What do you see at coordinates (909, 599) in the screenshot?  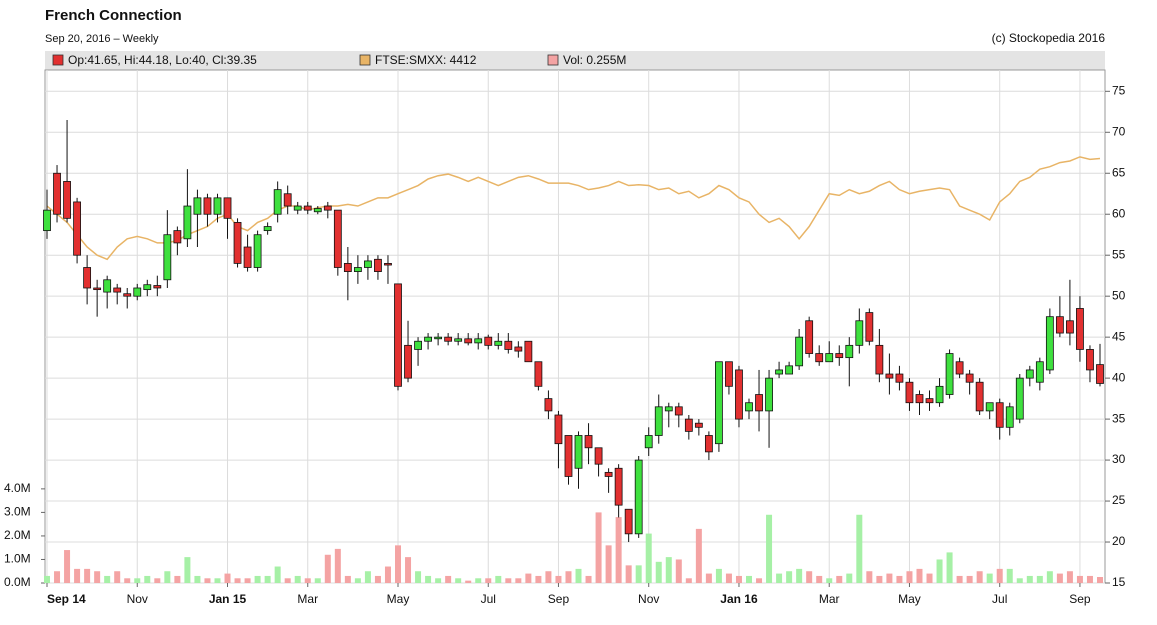 I see `x-tick-label: May` at bounding box center [909, 599].